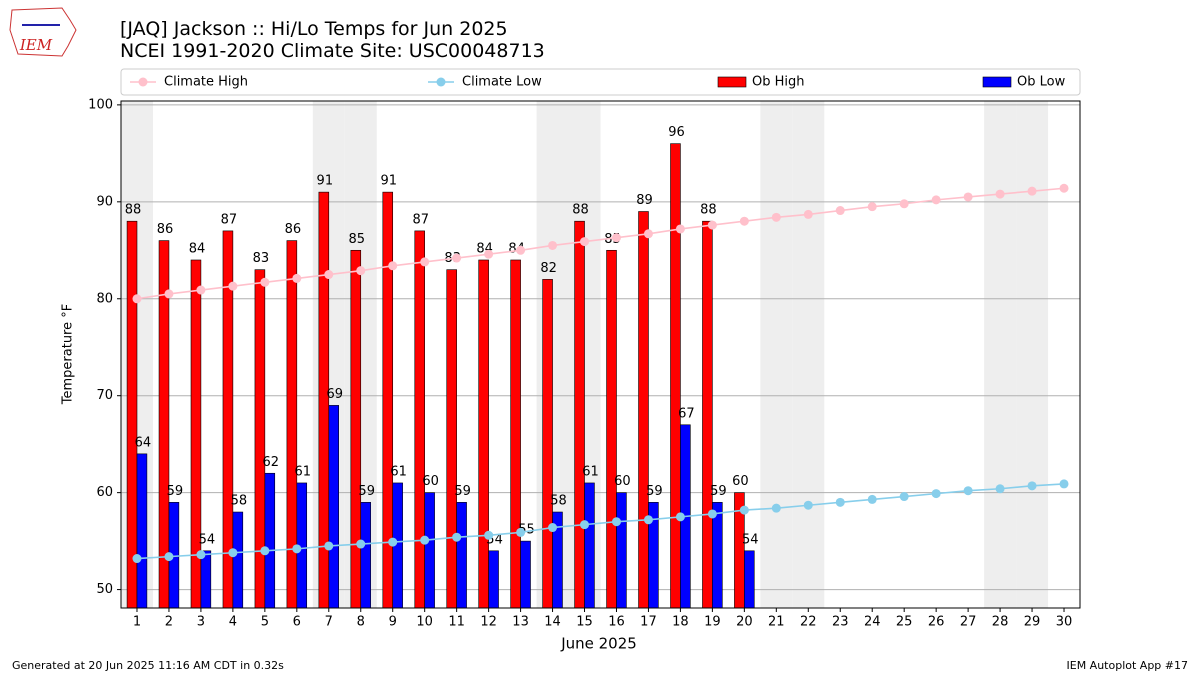  Describe the element at coordinates (388, 181) in the screenshot. I see `bar-label: 91` at that location.